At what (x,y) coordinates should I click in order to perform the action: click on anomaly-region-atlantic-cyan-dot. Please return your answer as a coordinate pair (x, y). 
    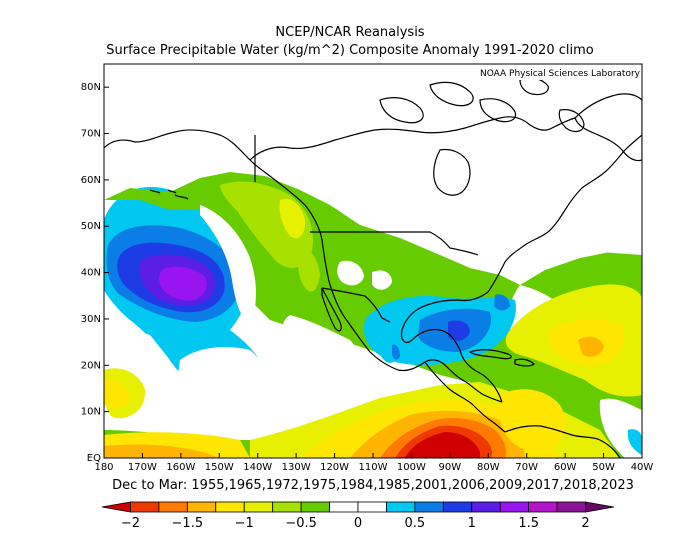
    Looking at the image, I should click on (635, 442).